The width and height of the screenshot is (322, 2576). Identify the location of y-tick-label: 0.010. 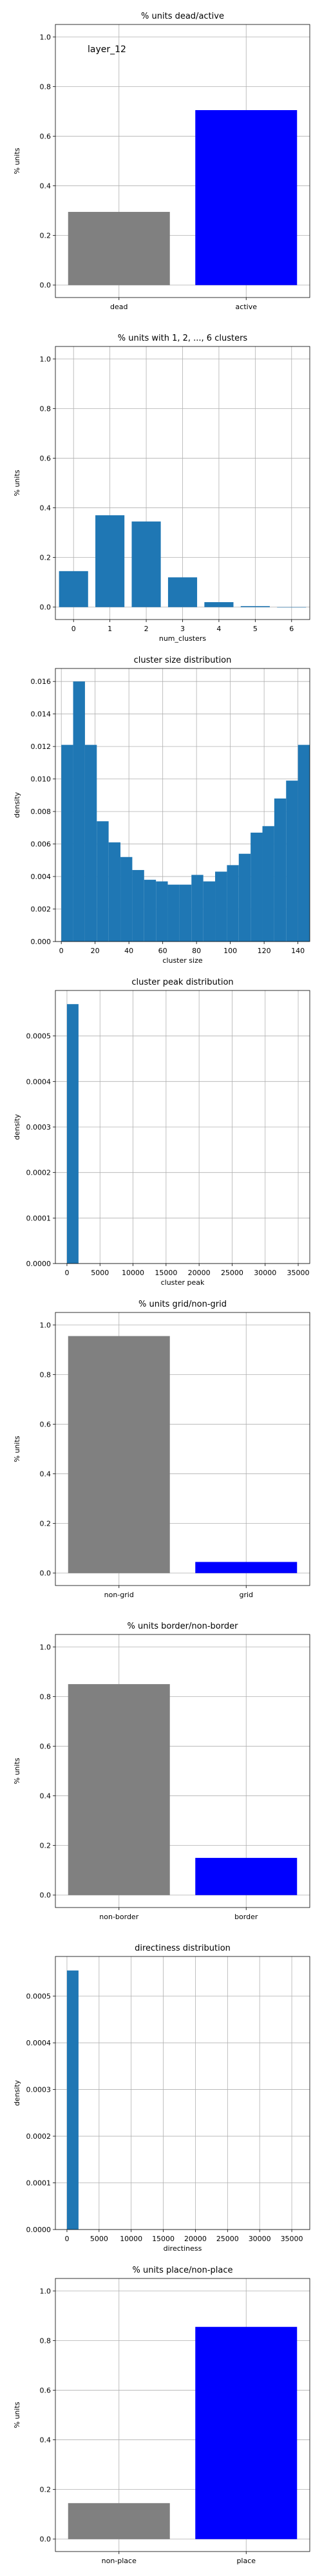
(42, 780).